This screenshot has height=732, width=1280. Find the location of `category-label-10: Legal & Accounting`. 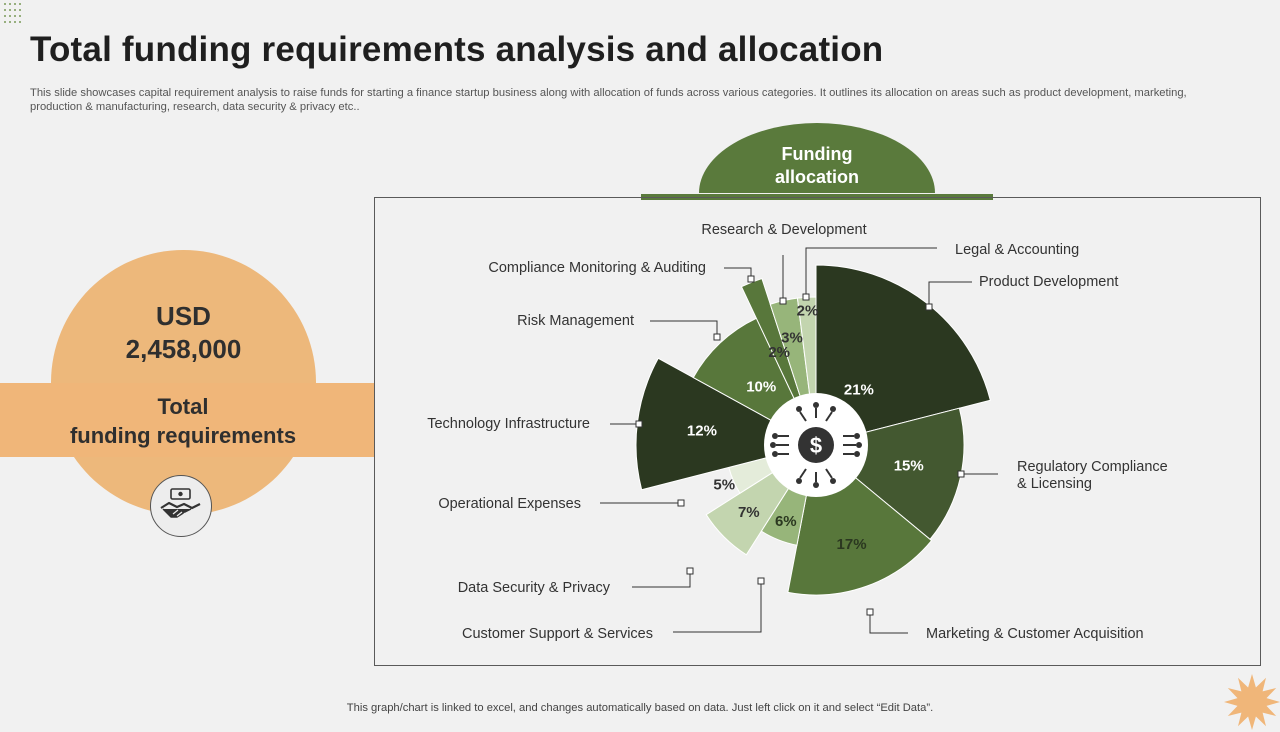

category-label-10: Legal & Accounting is located at coordinates (1017, 250).